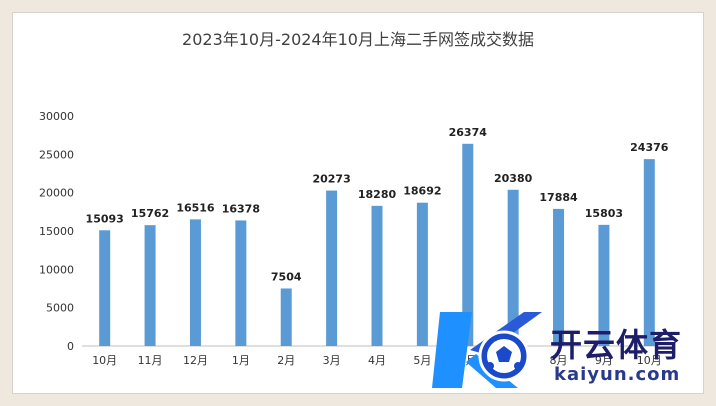 This screenshot has height=406, width=716. I want to click on k-soccer-ball-logo-icon, so click(487, 350).